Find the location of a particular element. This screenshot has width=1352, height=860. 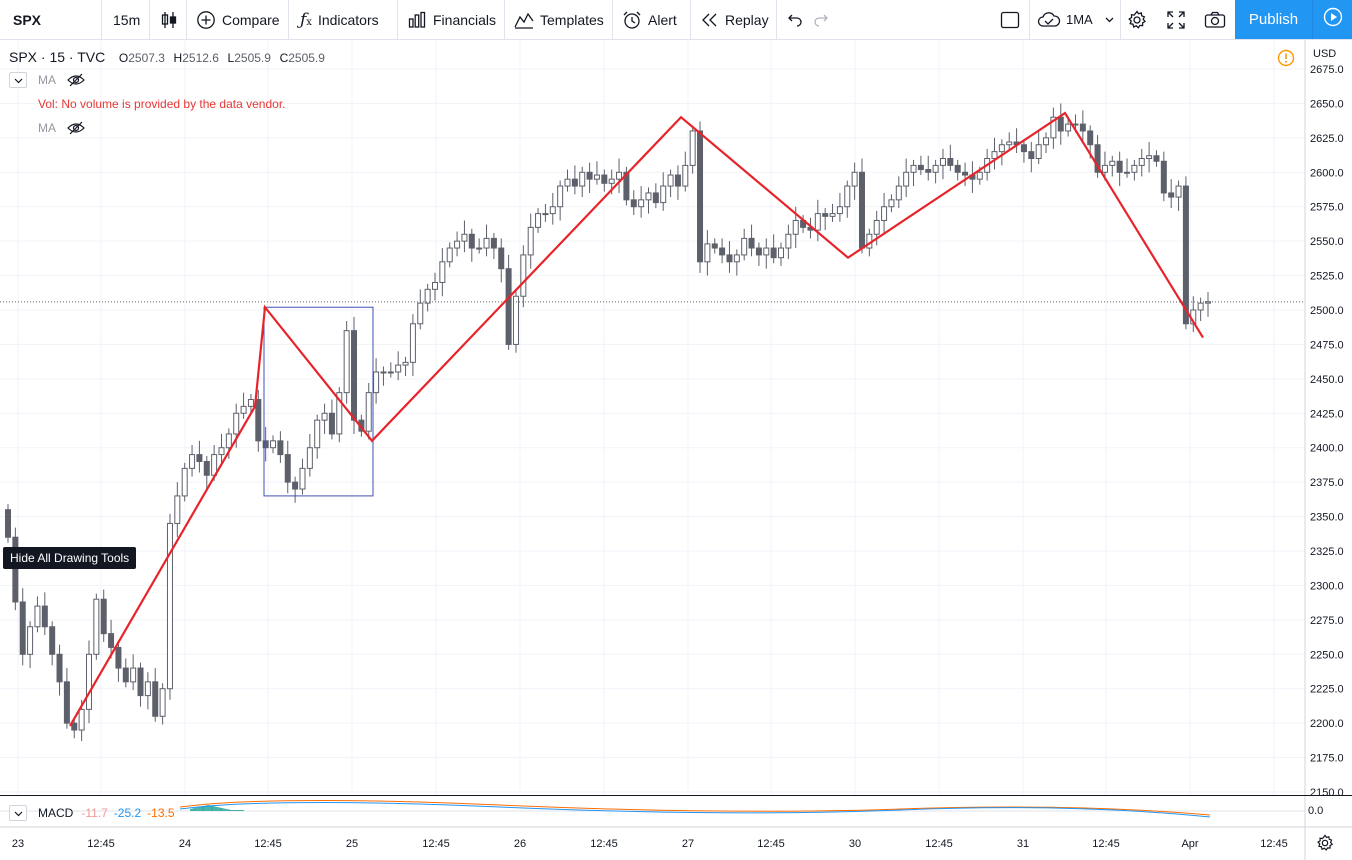

interval-button: 15m is located at coordinates (126, 19).